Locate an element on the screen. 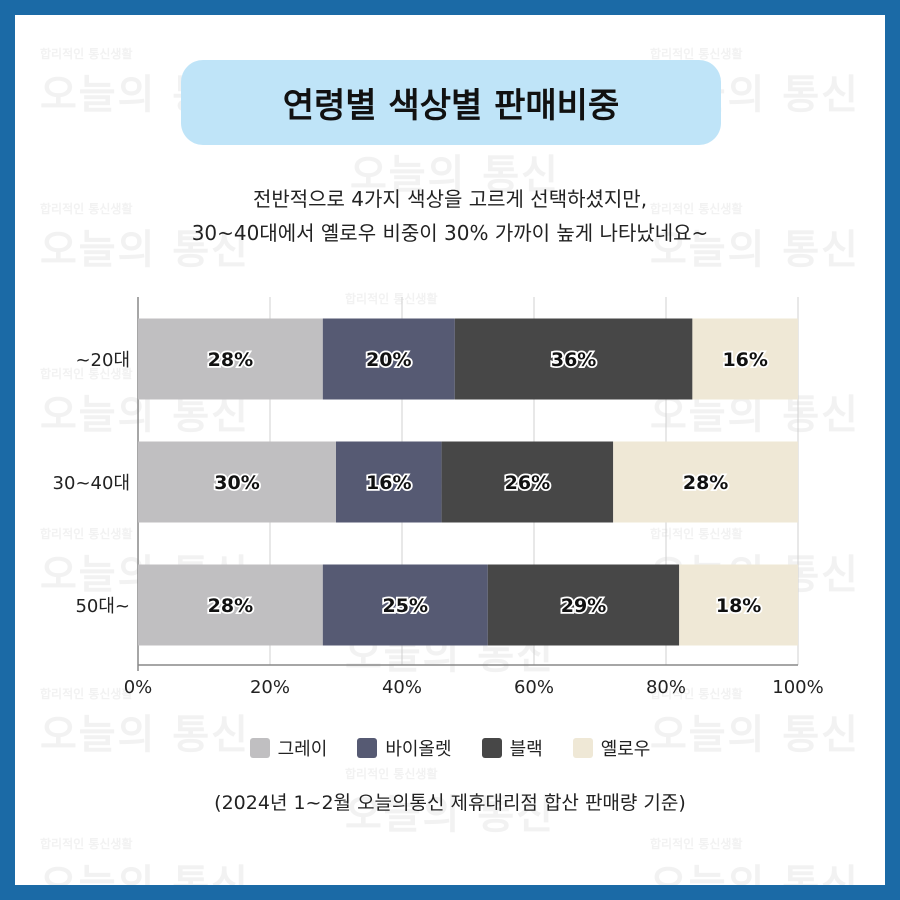  y-tick-label: 50대~ is located at coordinates (102, 606).